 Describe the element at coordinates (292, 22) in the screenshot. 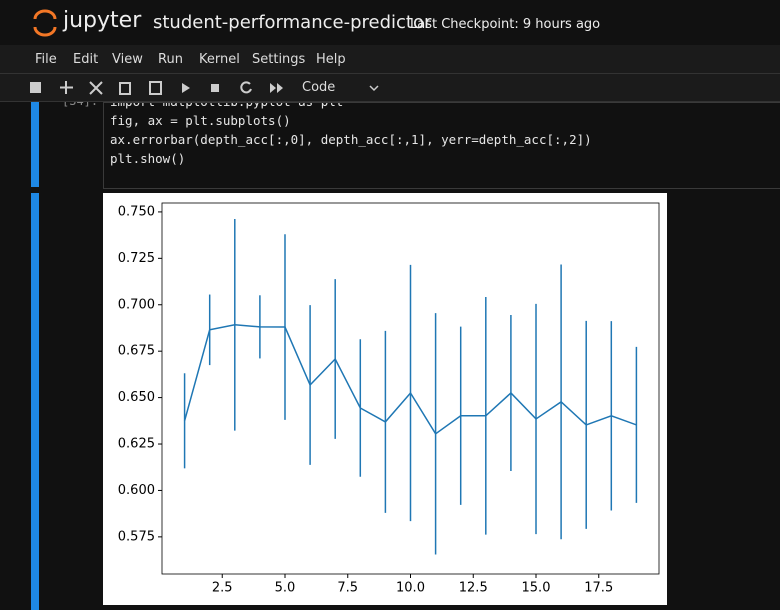

I see `notebook-title: student-performance-predictor` at that location.